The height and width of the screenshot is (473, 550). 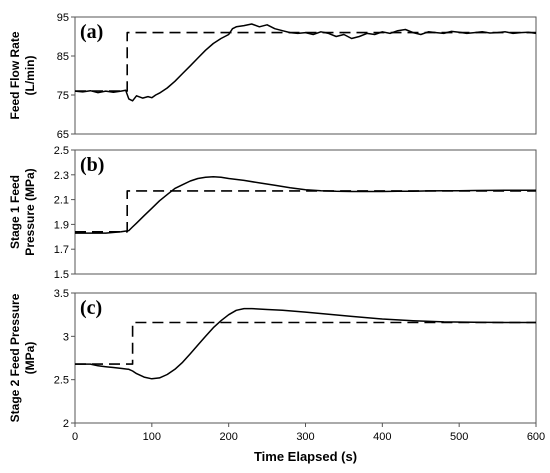 What do you see at coordinates (63, 135) in the screenshot?
I see `panel-a-y-tick-label-0: 65` at bounding box center [63, 135].